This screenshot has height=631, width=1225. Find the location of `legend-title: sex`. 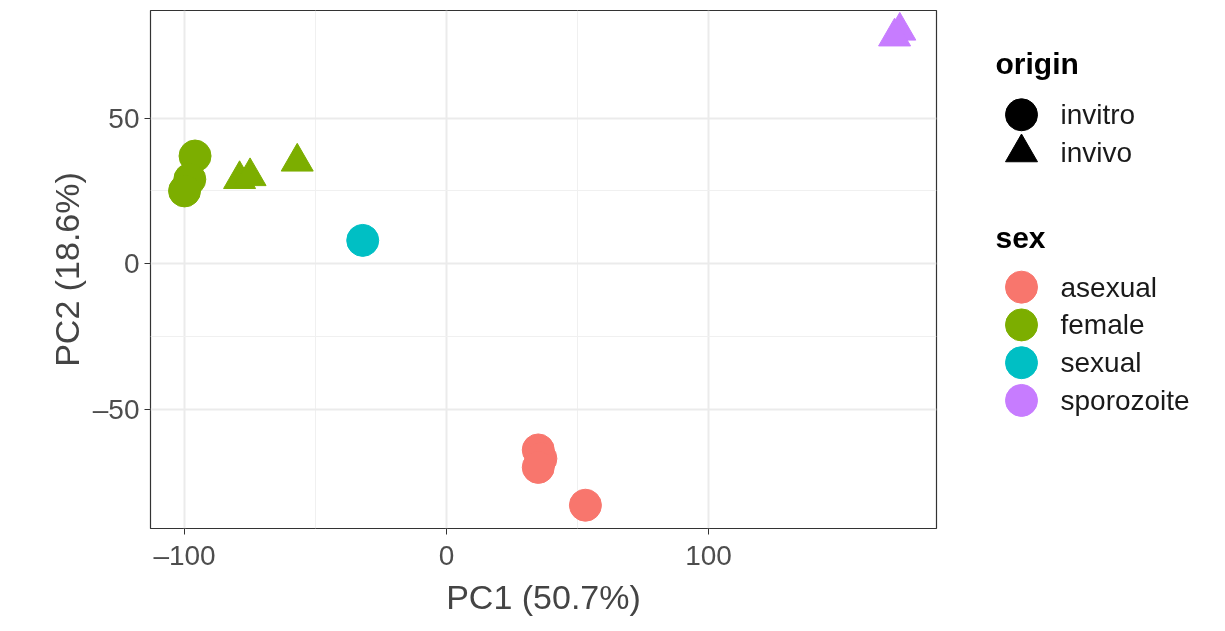

legend-title: sex is located at coordinates (1020, 237).